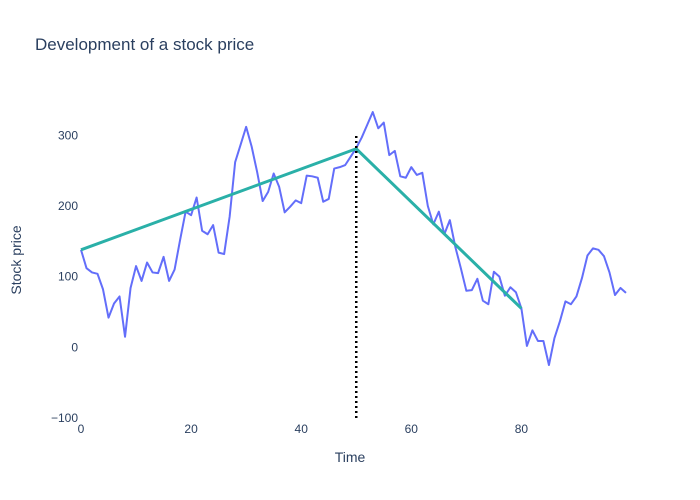 The image size is (700, 500). What do you see at coordinates (74, 347) in the screenshot?
I see `y-tick-label: 0` at bounding box center [74, 347].